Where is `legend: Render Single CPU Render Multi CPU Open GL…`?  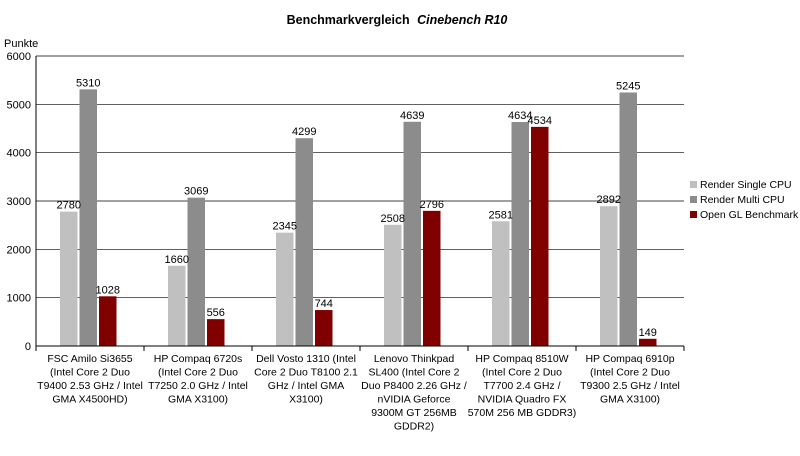
legend: Render Single CPU Render Multi CPU Open GL… is located at coordinates (744, 200).